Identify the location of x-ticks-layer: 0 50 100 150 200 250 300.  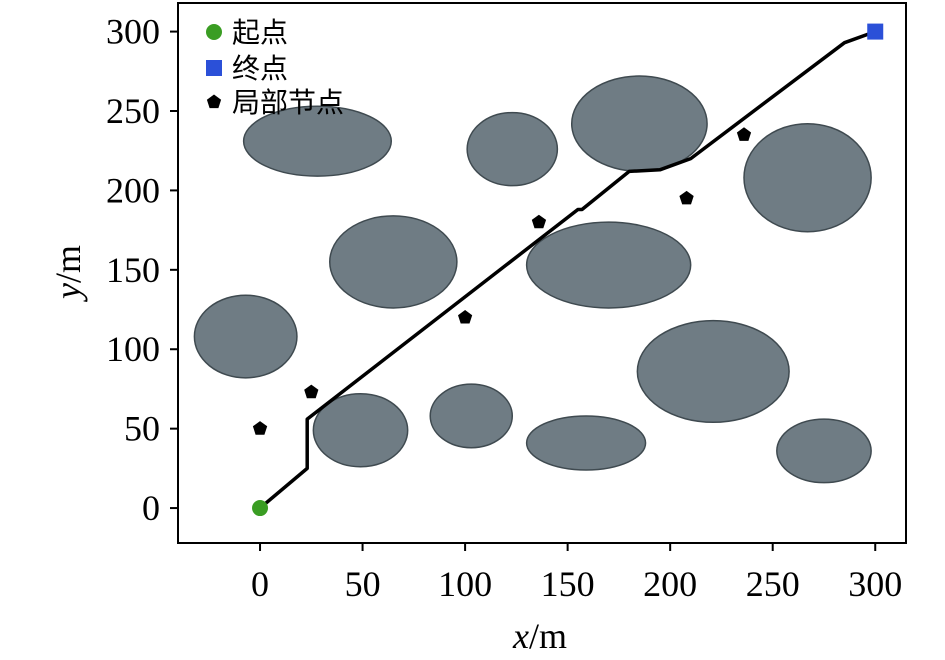
(576, 573).